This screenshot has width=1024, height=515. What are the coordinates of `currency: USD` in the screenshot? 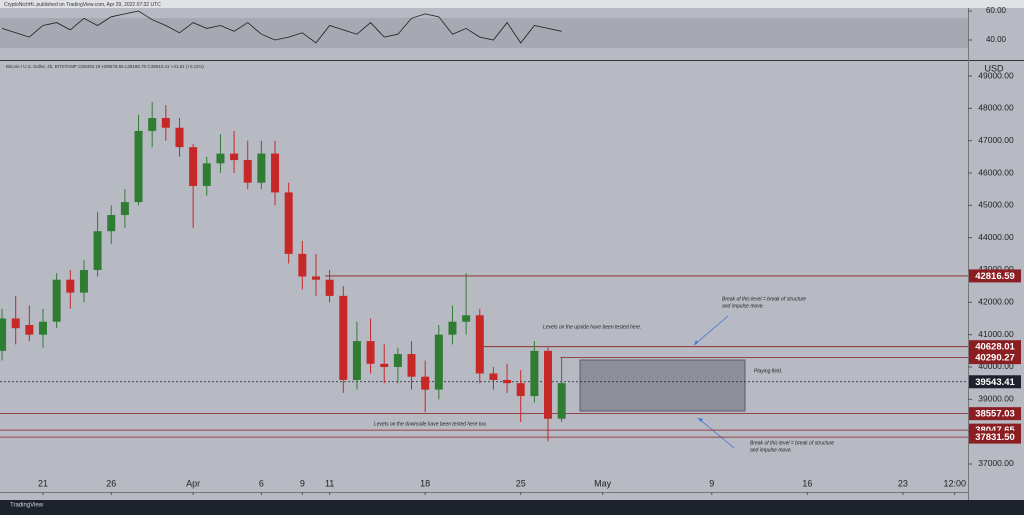 It's located at (994, 68).